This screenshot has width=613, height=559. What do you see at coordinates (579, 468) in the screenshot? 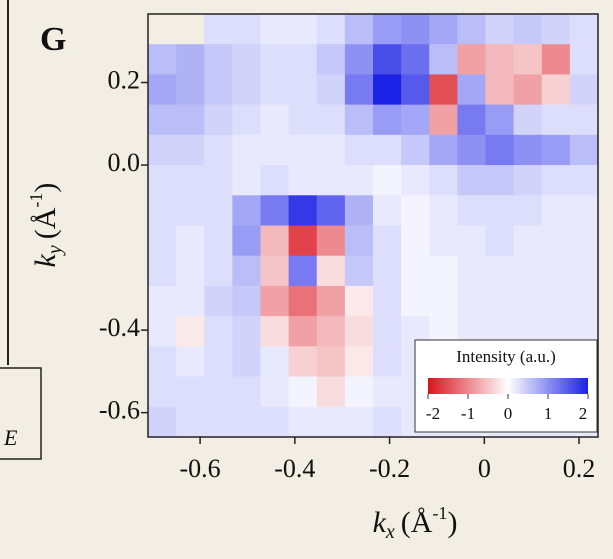
I see `x-tick-label: 0.2` at bounding box center [579, 468].